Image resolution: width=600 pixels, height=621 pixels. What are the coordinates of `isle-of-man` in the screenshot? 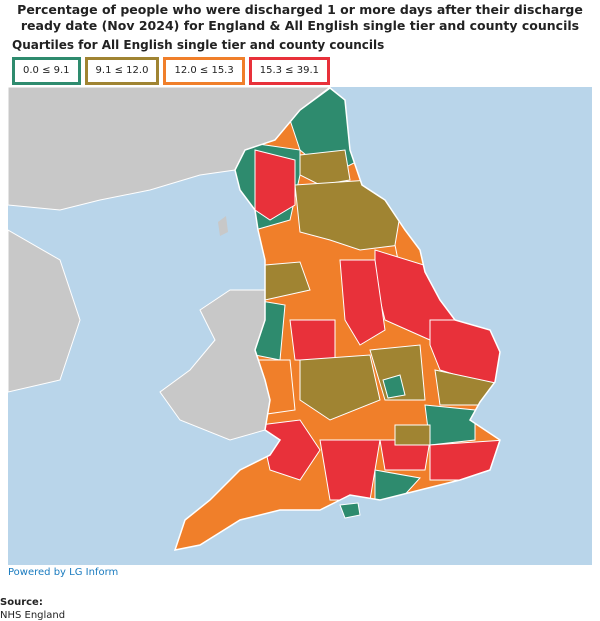 It's located at (223, 226).